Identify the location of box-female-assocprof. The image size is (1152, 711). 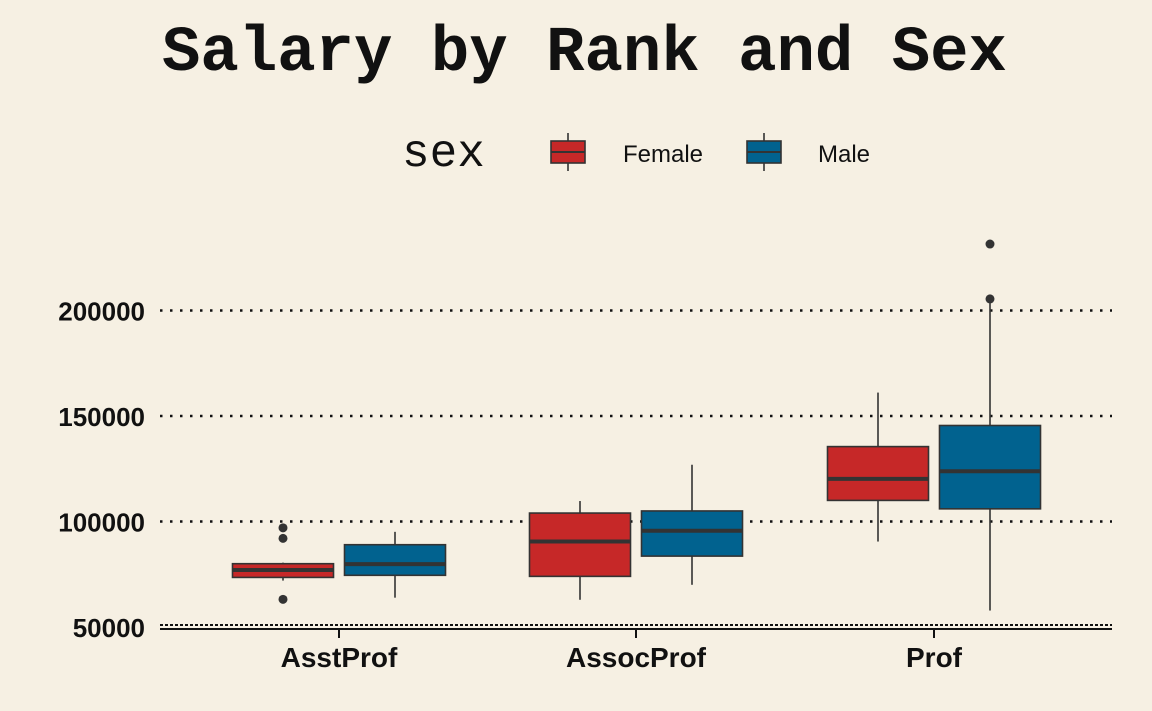
(580, 545).